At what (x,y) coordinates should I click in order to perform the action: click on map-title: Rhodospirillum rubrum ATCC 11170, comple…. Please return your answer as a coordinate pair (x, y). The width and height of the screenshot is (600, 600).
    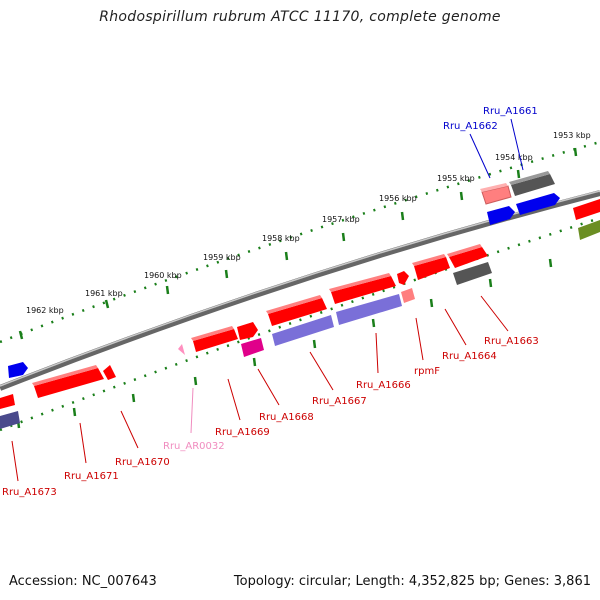
    Looking at the image, I should click on (300, 17).